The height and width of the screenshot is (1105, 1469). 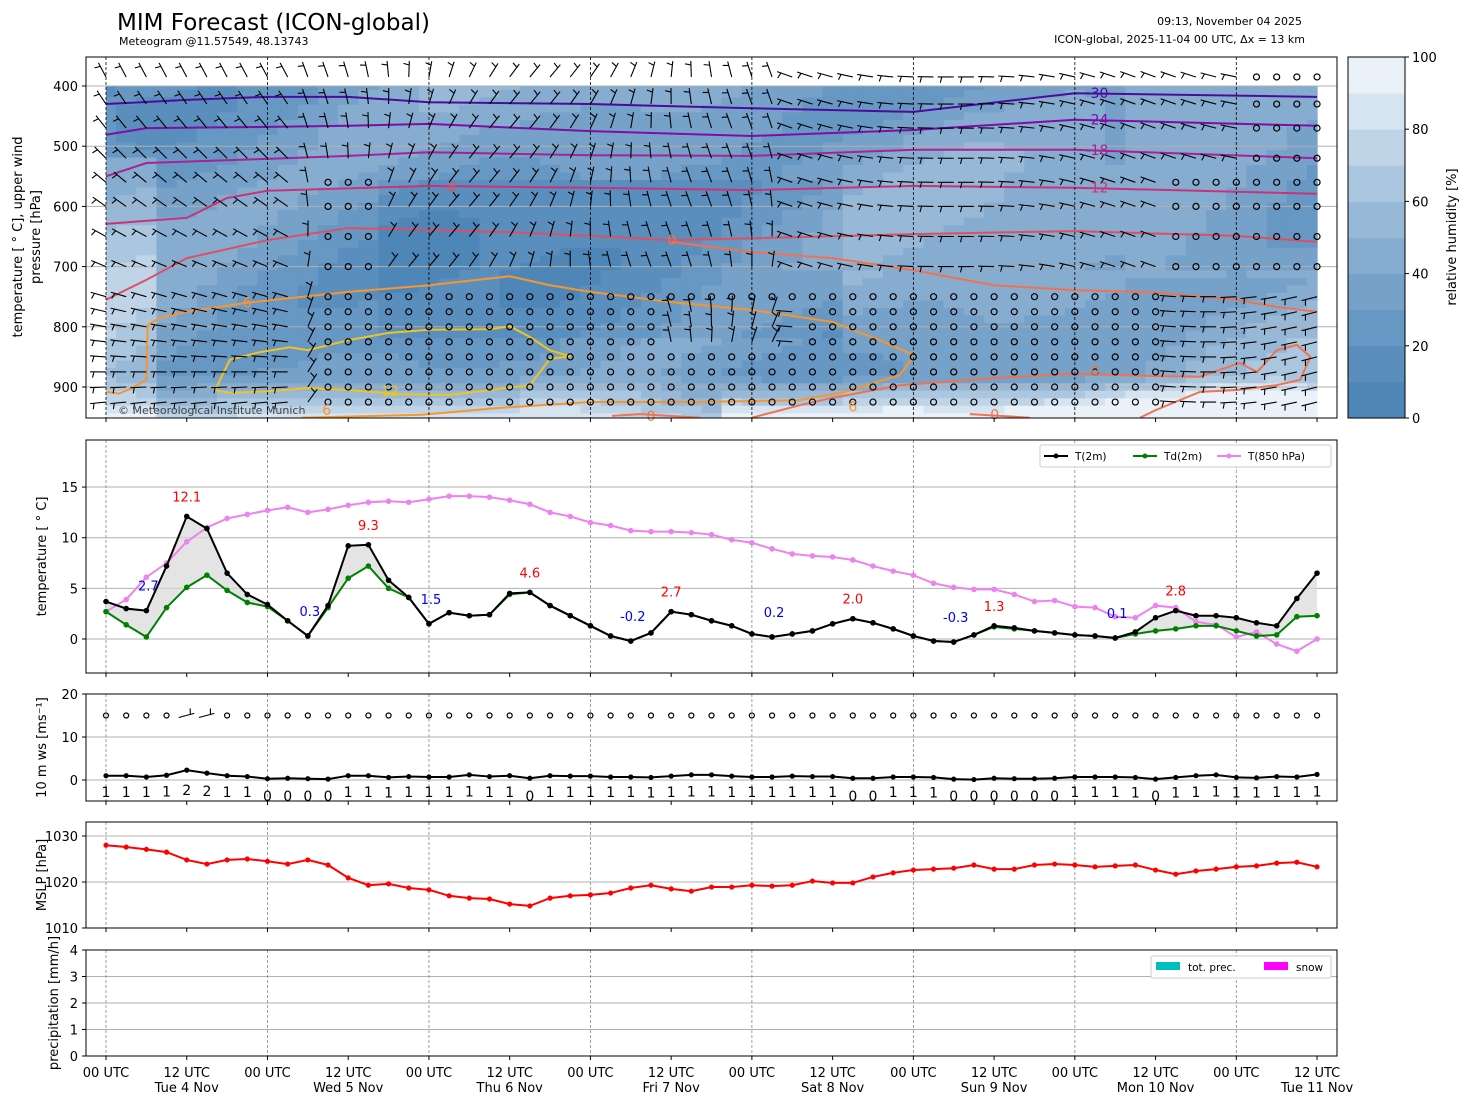 I want to click on isotherm-label: 6, so click(x=326, y=411).